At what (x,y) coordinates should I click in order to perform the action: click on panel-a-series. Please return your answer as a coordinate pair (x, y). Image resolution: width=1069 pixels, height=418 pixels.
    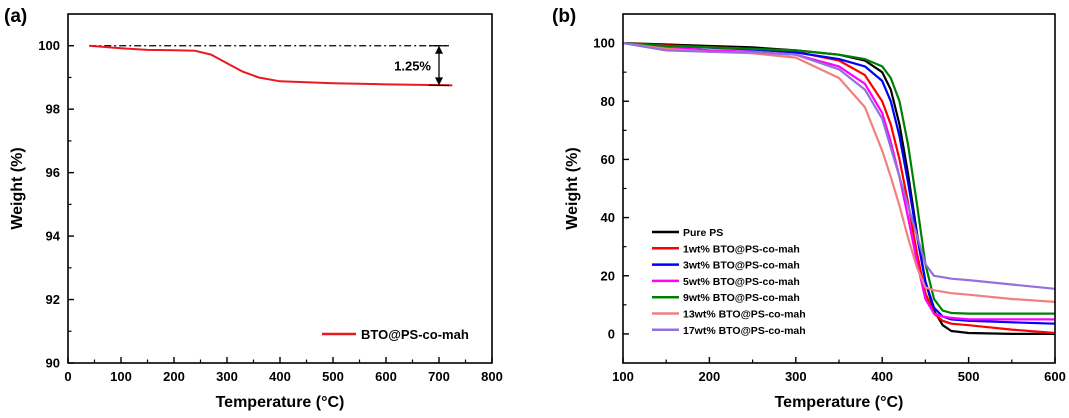
    Looking at the image, I should click on (271, 65).